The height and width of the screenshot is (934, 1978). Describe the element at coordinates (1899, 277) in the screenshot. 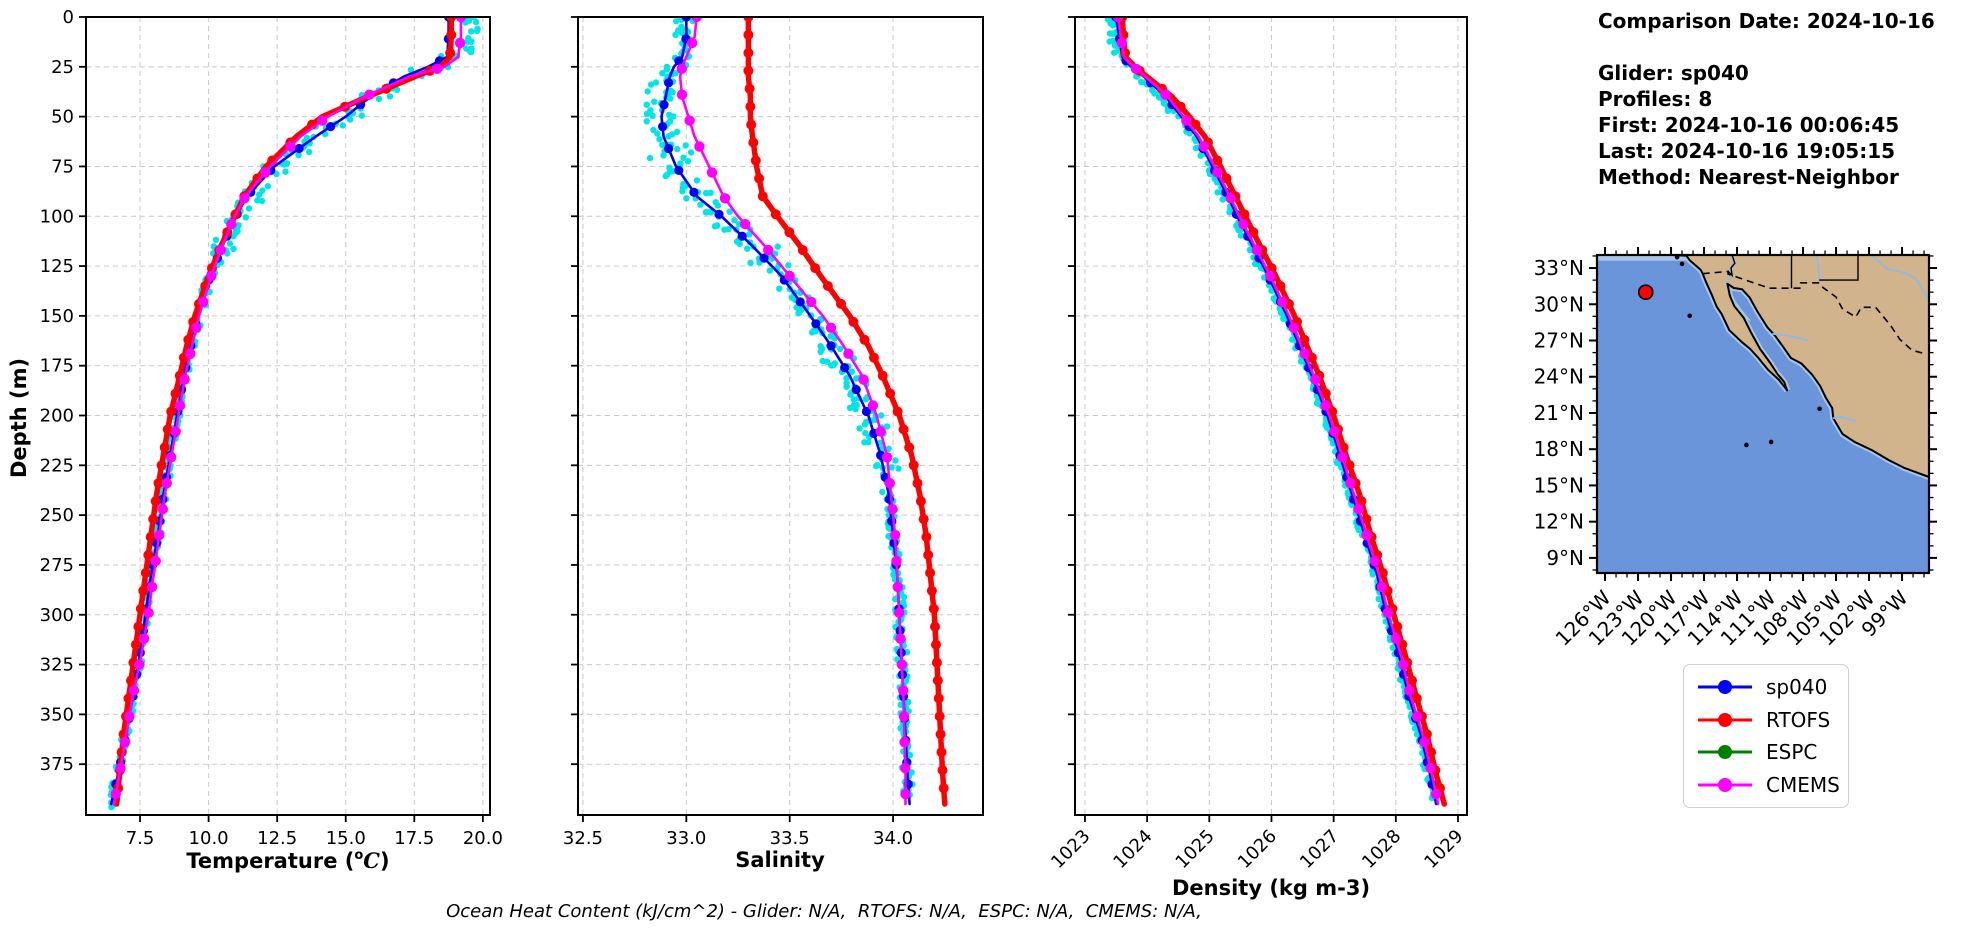

I see `river` at that location.